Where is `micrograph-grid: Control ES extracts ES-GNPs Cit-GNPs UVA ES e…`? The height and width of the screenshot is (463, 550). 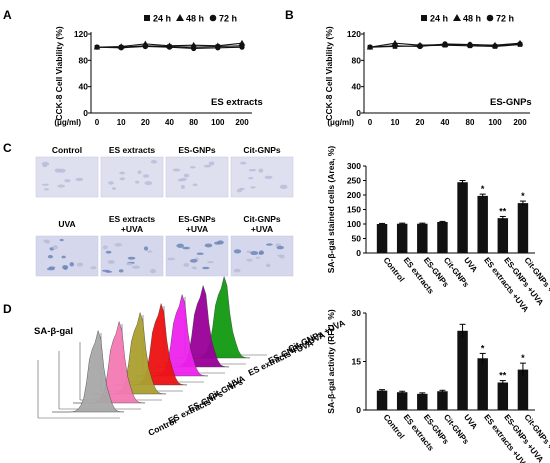
micrograph-grid: Control ES extracts ES-GNPs Cit-GNPs UVA ES e… is located at coordinates (164, 211).